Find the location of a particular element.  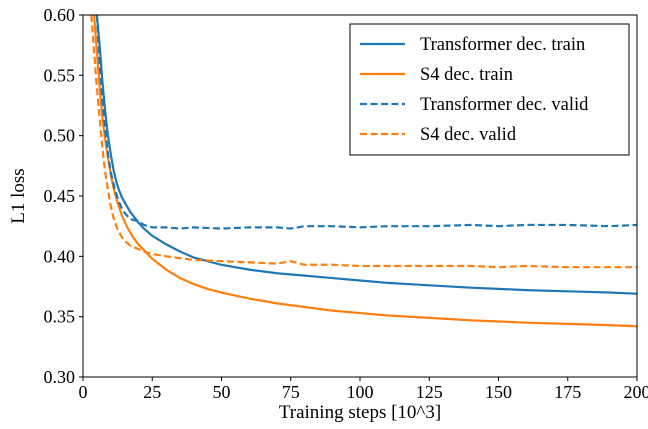

x-axis-label: Training steps [10^3] is located at coordinates (360, 412).